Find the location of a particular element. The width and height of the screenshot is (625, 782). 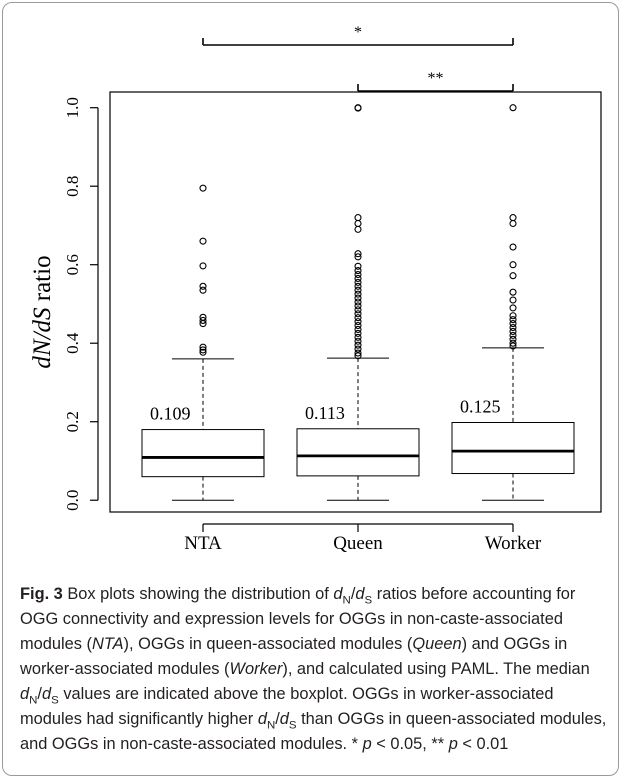

caption-term-queen: Queen is located at coordinates (437, 644).